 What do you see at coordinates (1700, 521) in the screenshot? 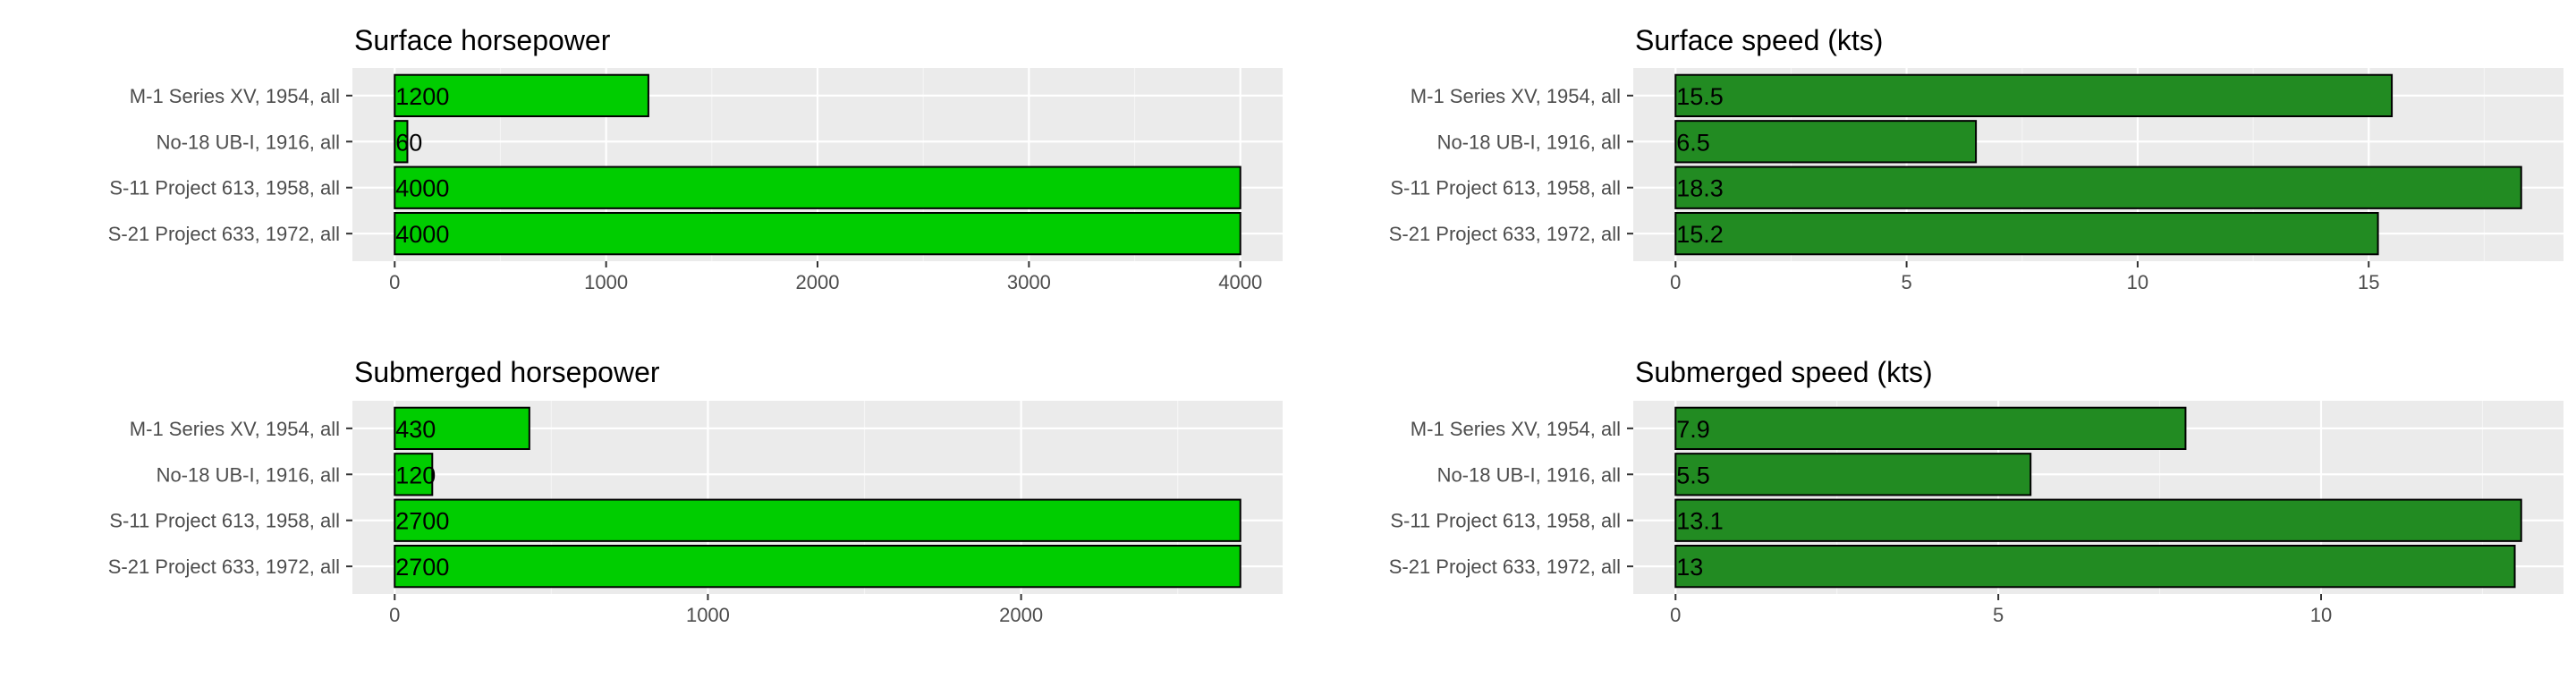
I see `data-label: 13.1` at bounding box center [1700, 521].